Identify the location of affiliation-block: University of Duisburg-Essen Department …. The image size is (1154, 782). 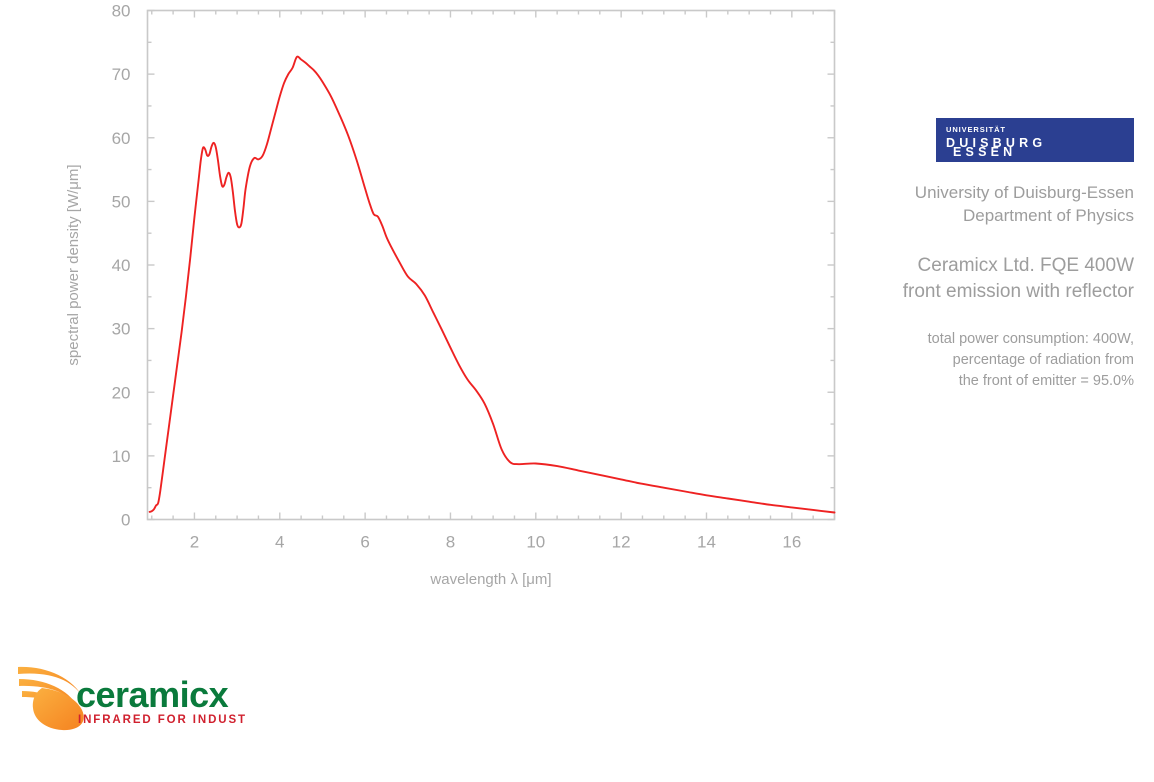
(997, 205).